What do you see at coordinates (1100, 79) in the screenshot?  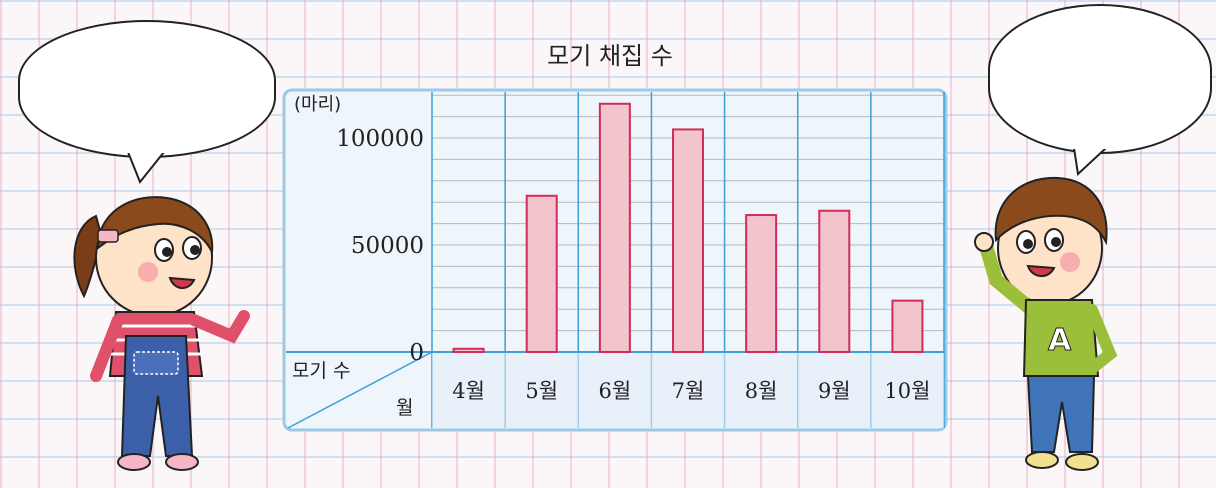 I see `right-speech-bubble` at bounding box center [1100, 79].